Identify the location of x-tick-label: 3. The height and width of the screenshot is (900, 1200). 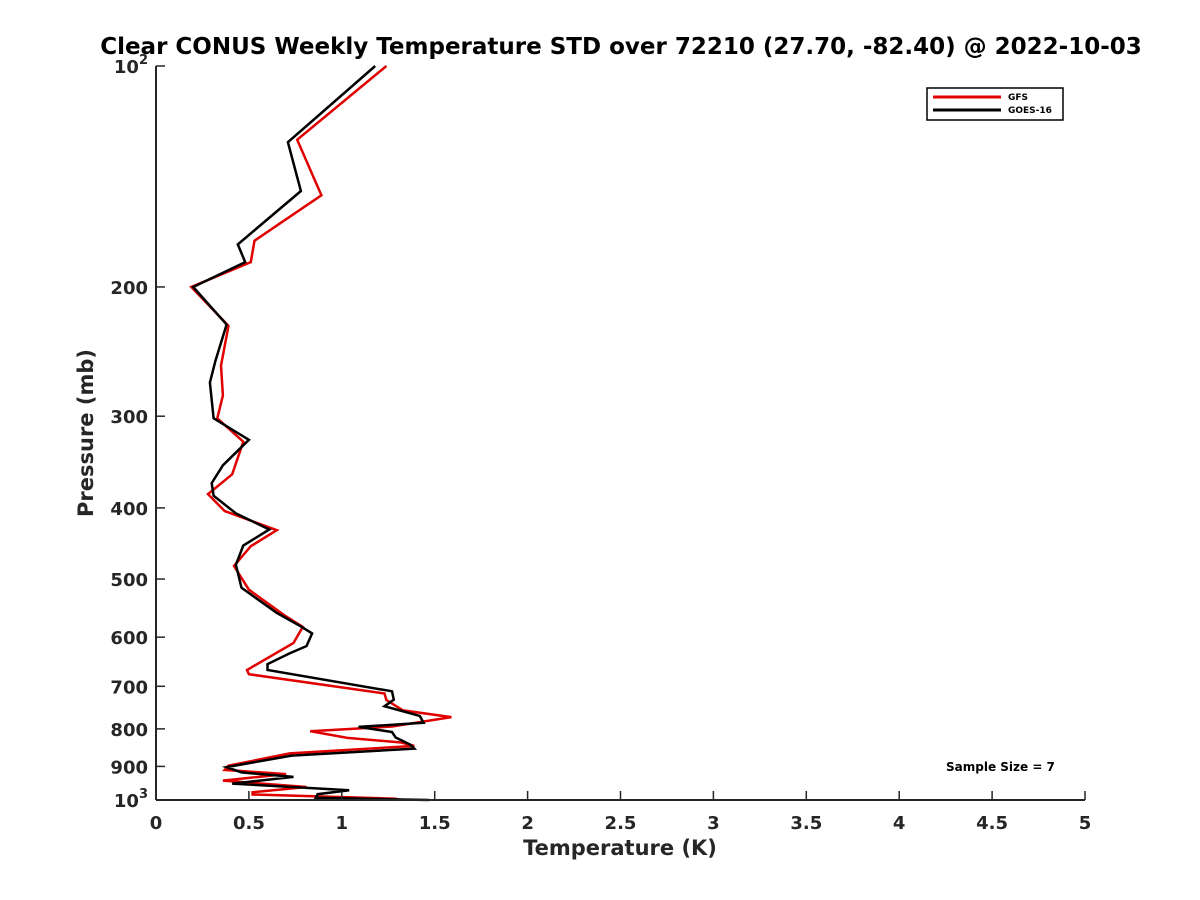
(713, 823).